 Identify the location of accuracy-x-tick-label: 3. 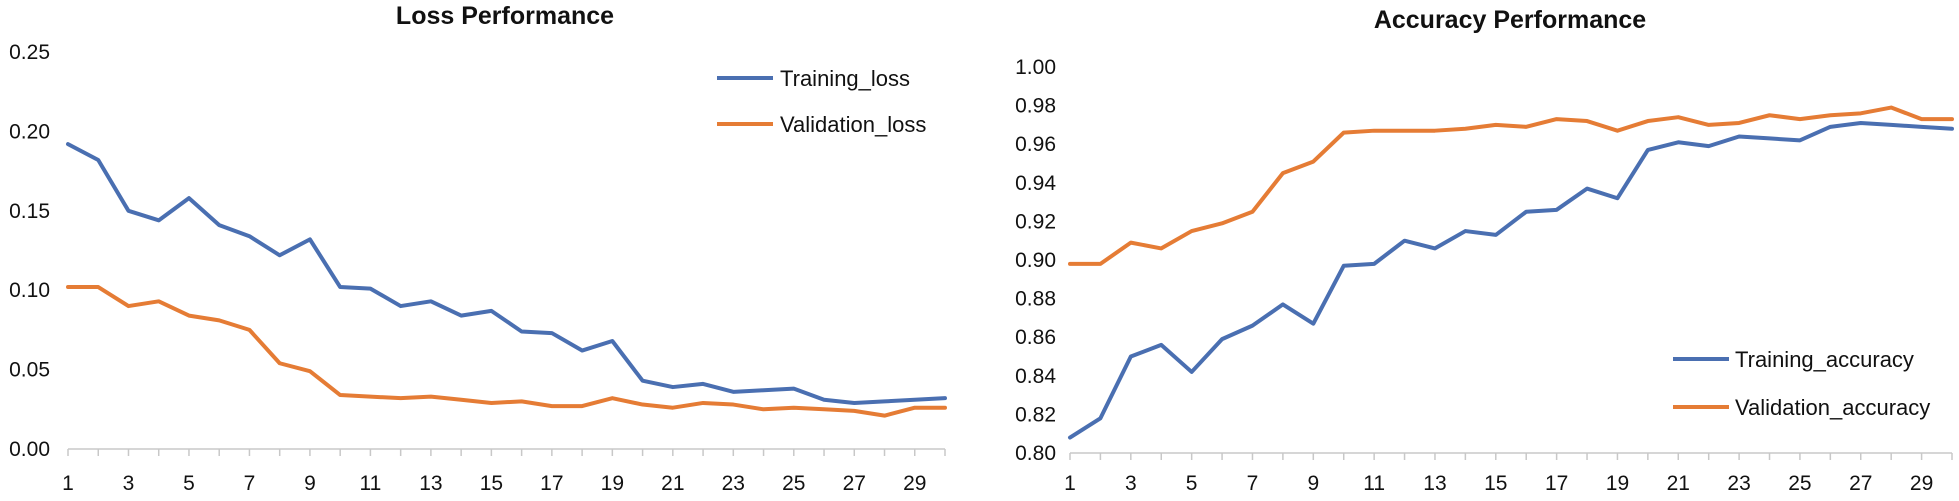
(1131, 483).